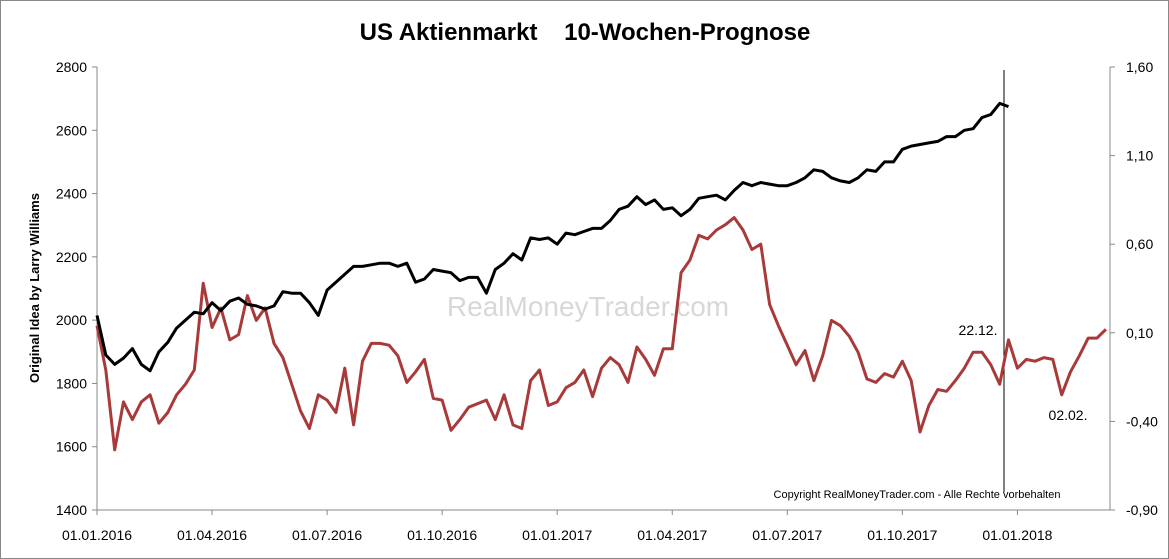  I want to click on y-tick-label: 2000, so click(71, 320).